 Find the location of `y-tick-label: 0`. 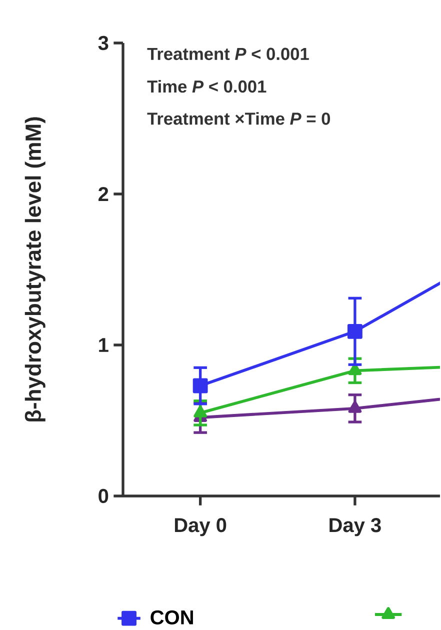

y-tick-label: 0 is located at coordinates (103, 496).